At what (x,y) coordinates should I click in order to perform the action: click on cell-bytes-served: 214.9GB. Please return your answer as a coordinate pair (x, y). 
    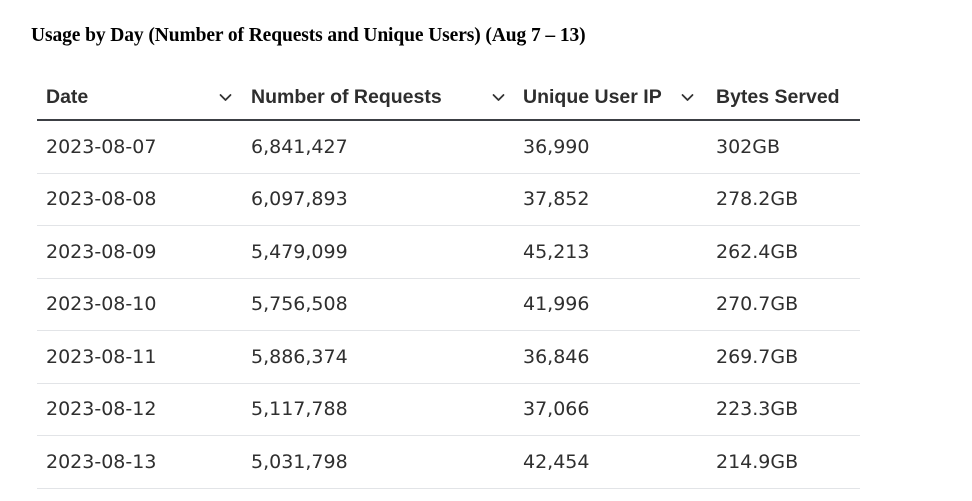
    Looking at the image, I should click on (757, 461).